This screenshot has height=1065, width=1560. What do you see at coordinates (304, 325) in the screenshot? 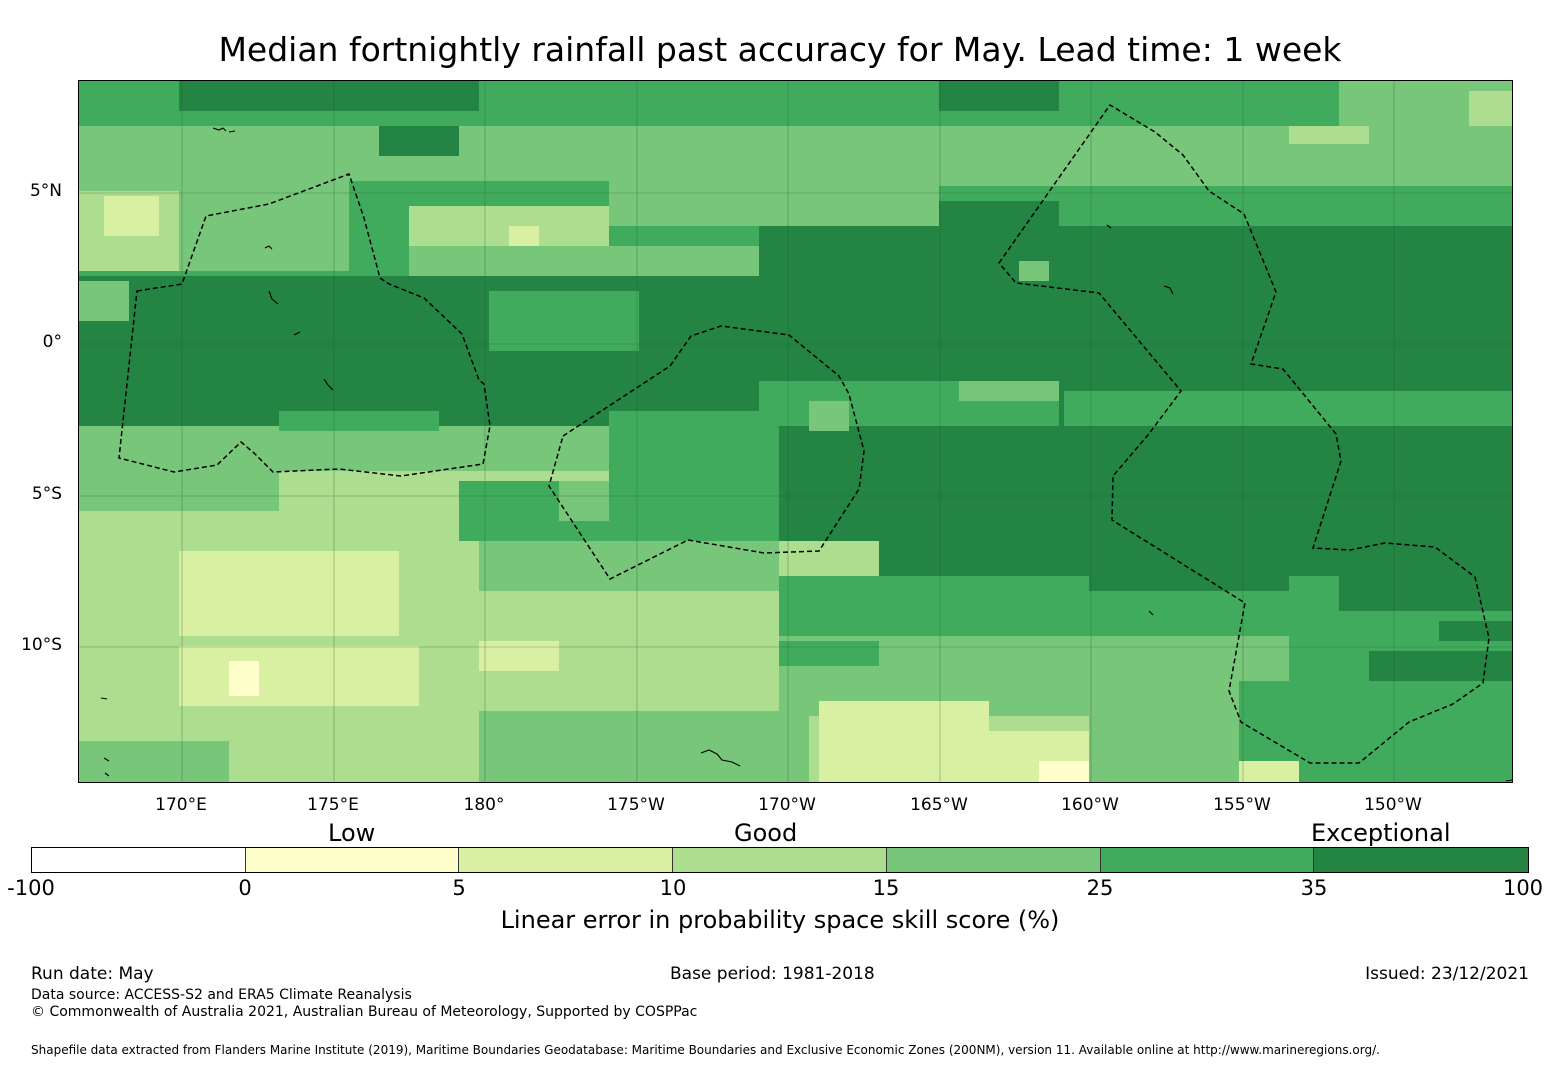
I see `eez-boundary-kiribati-gilbert` at bounding box center [304, 325].